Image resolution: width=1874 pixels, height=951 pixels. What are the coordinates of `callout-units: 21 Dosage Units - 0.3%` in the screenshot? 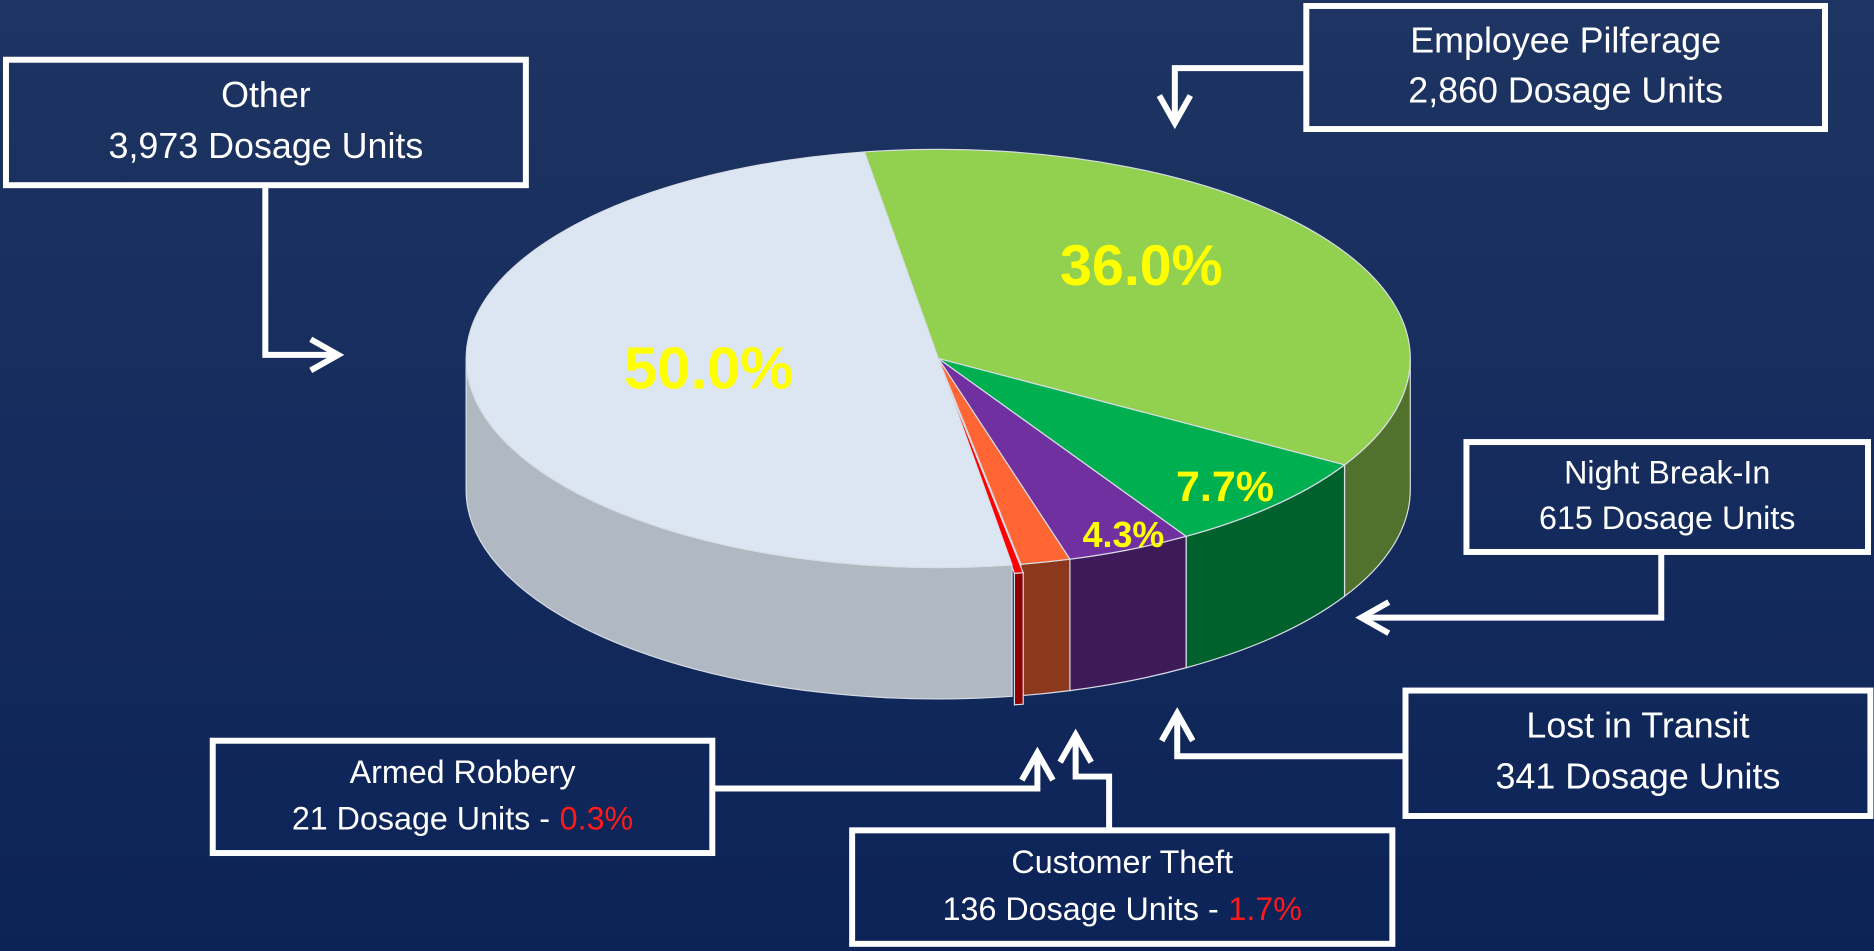 It's located at (462, 818).